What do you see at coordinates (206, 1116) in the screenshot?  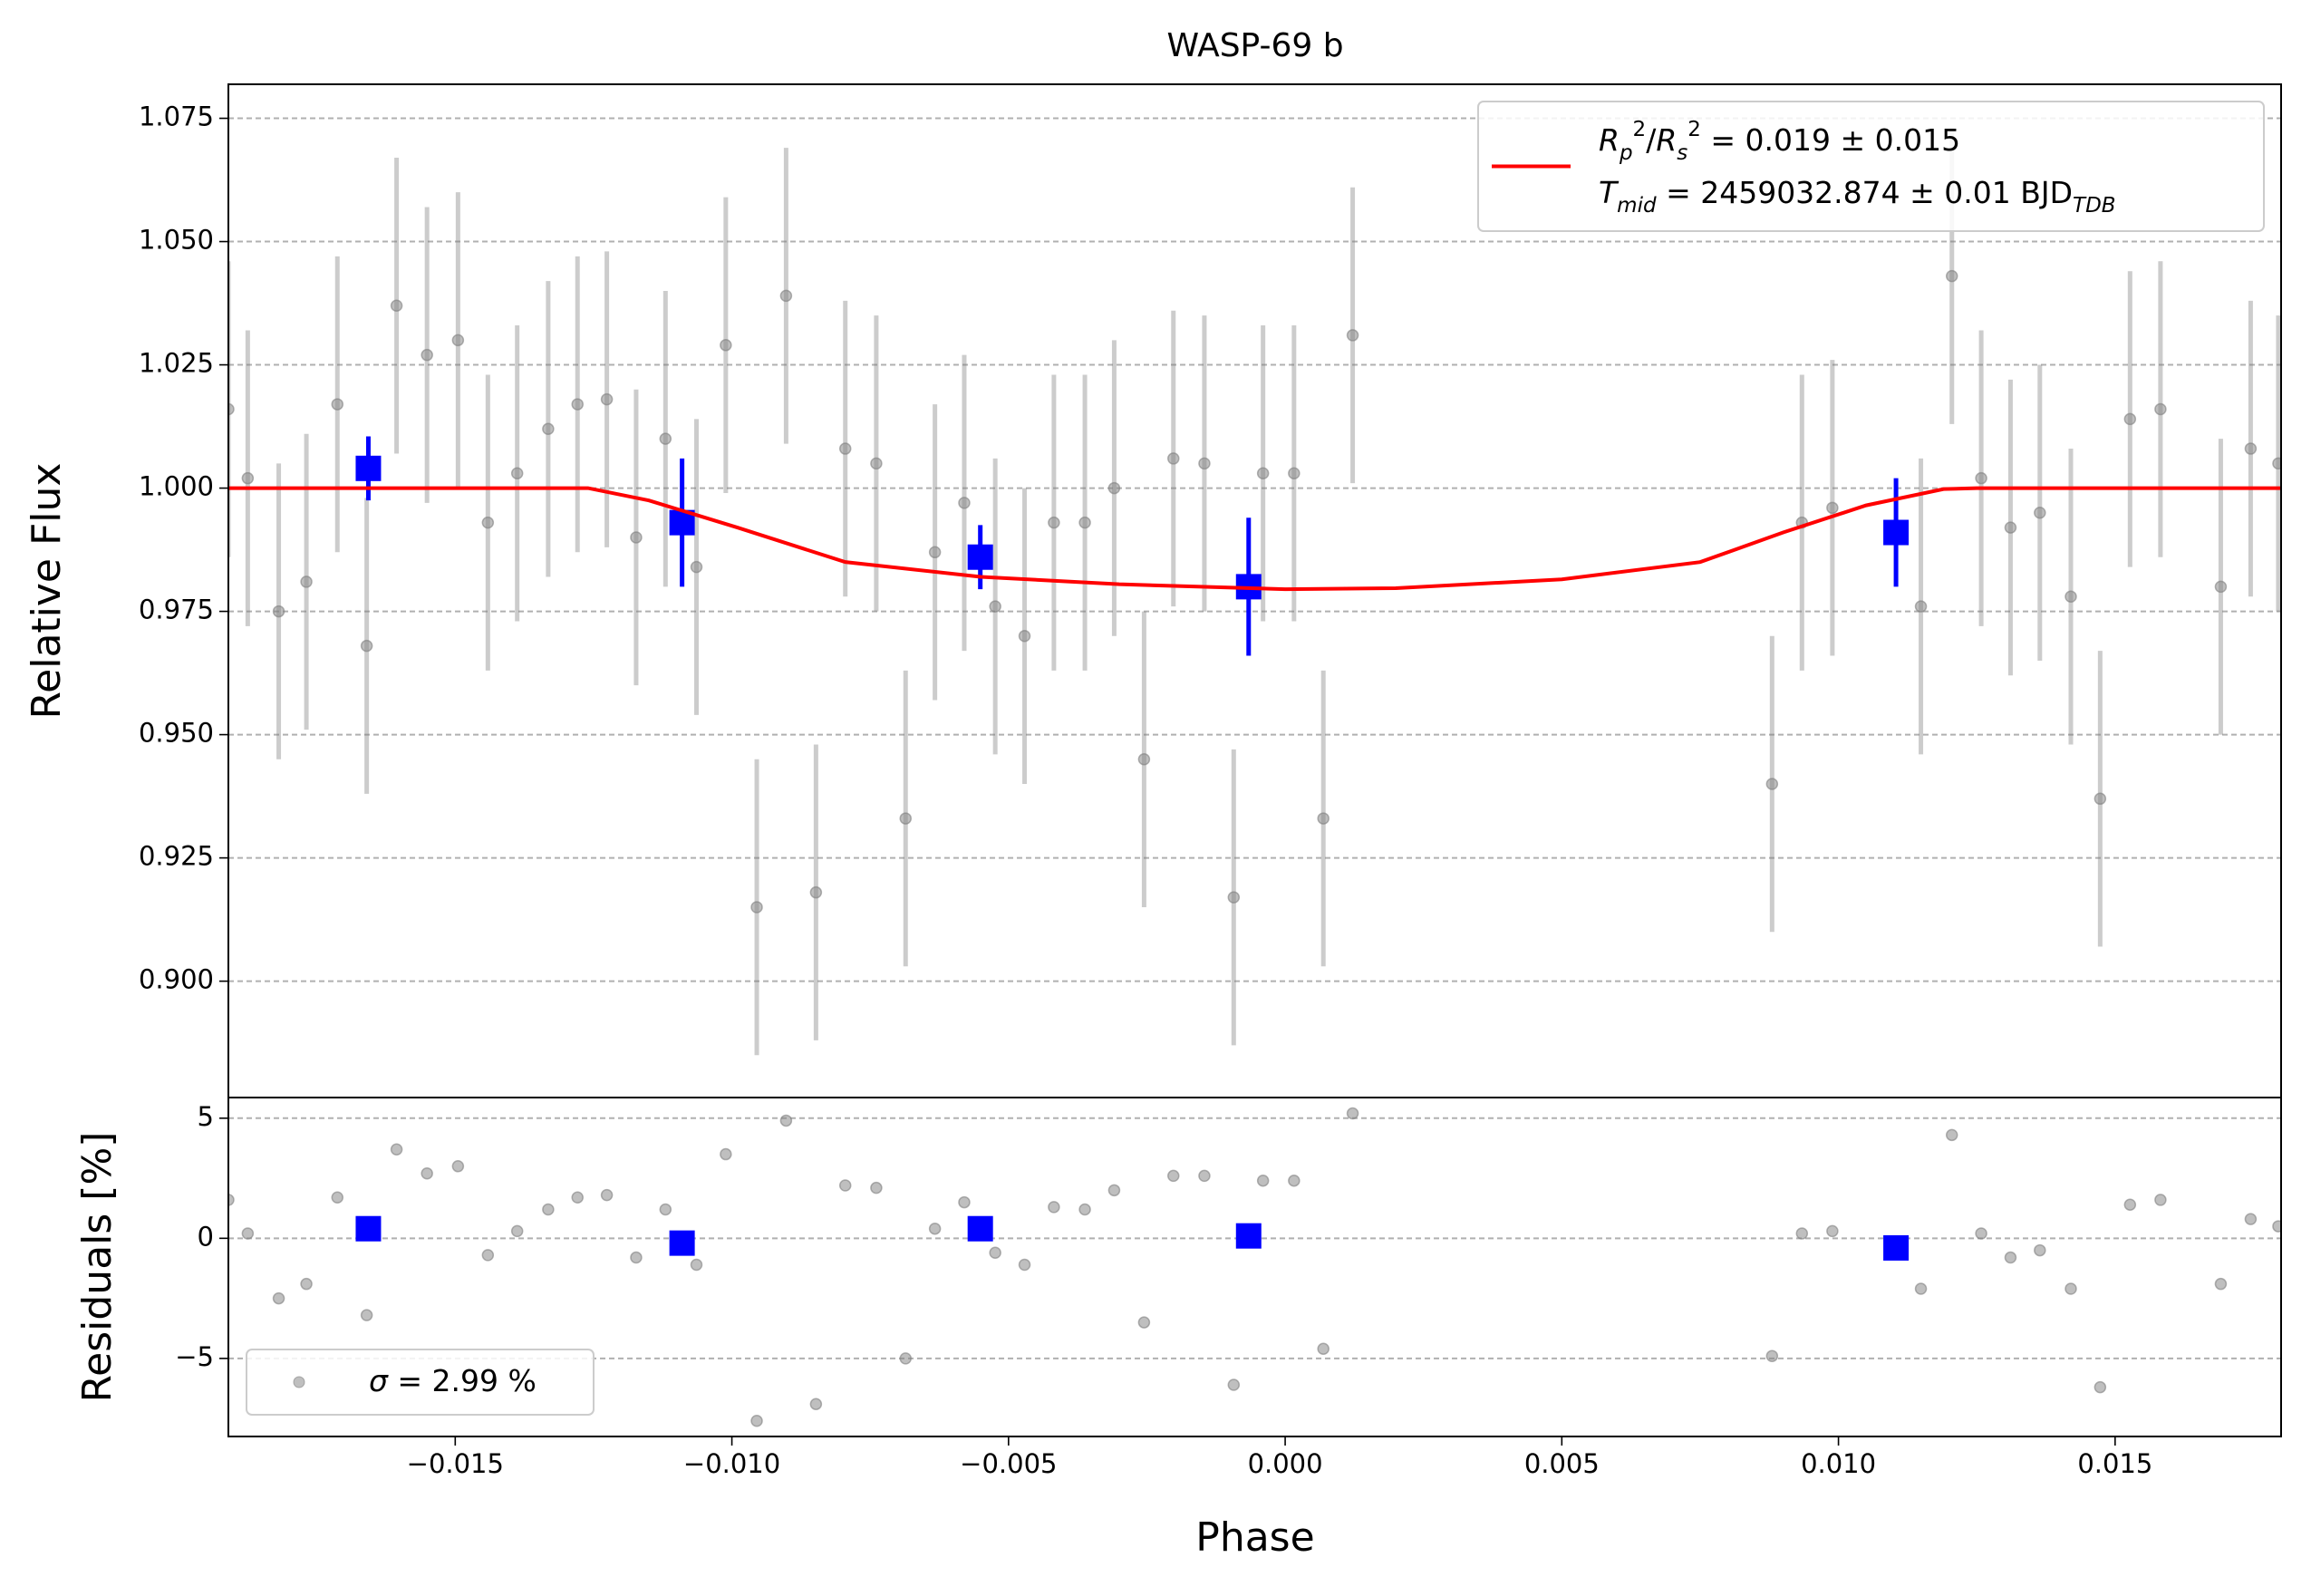 I see `y-tick-label: 5` at bounding box center [206, 1116].